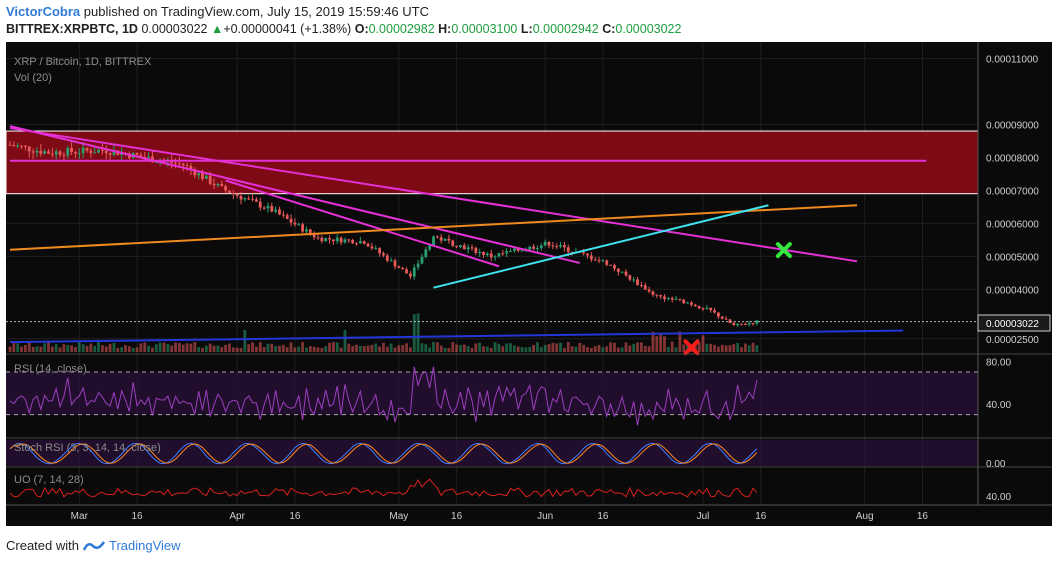 This screenshot has width=1058, height=563. Describe the element at coordinates (492, 393) in the screenshot. I see `rsi-band` at that location.